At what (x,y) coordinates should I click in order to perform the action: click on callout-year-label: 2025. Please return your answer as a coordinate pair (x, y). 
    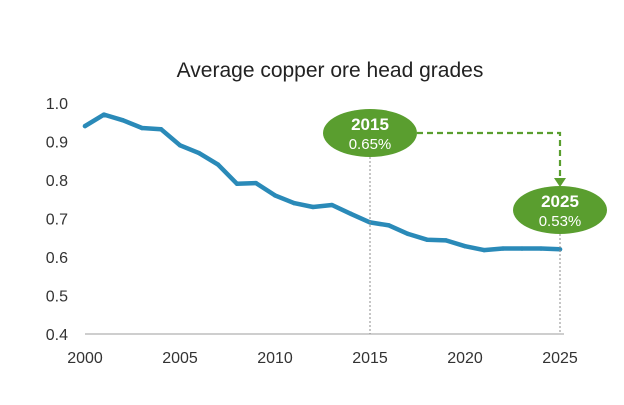
    Looking at the image, I should click on (560, 201).